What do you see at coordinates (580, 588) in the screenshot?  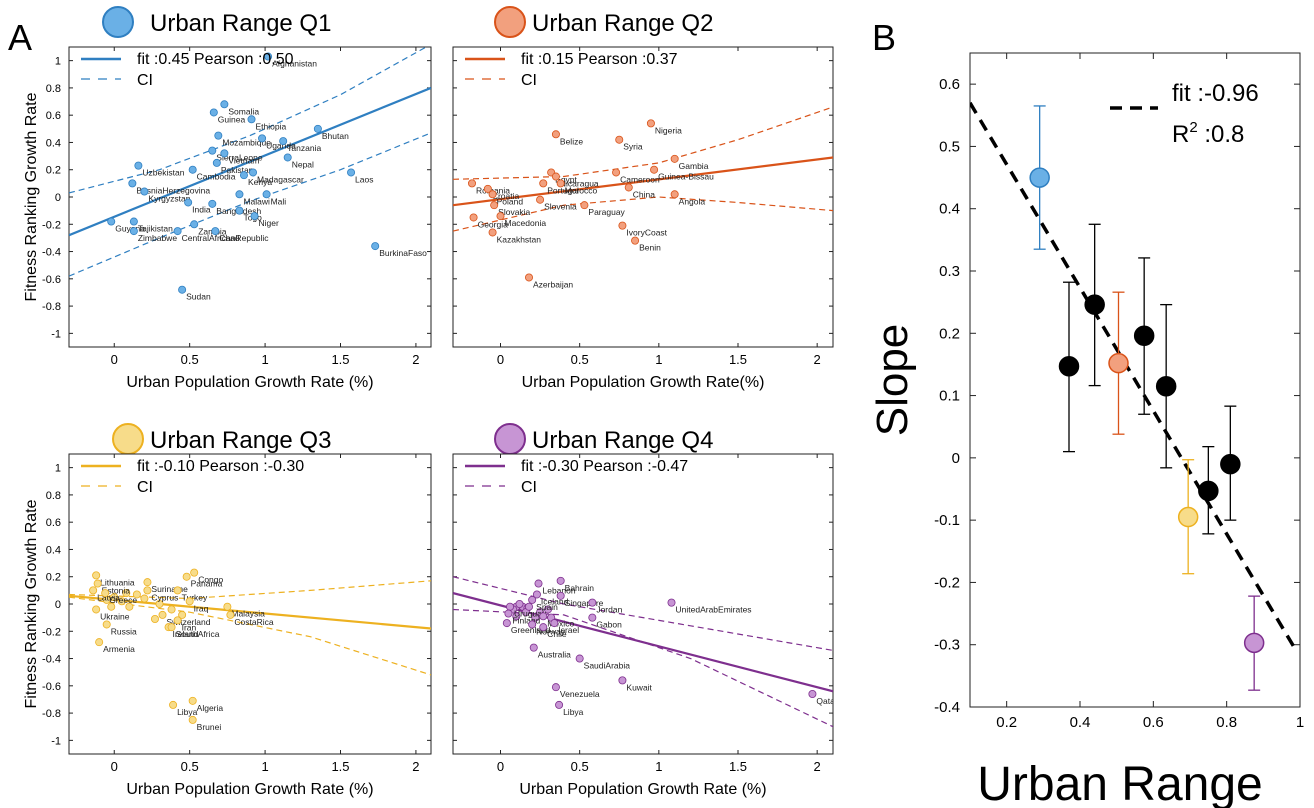 I see `point-label: Bahrain` at bounding box center [580, 588].